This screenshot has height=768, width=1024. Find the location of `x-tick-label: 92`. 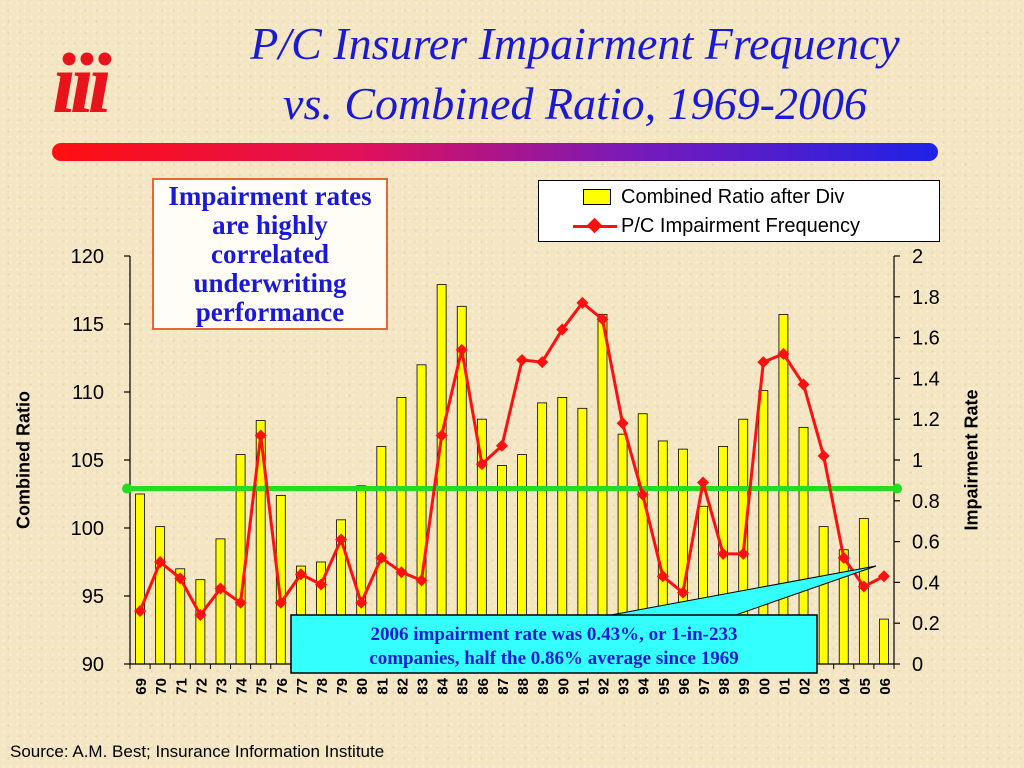

x-tick-label: 92 is located at coordinates (603, 686).